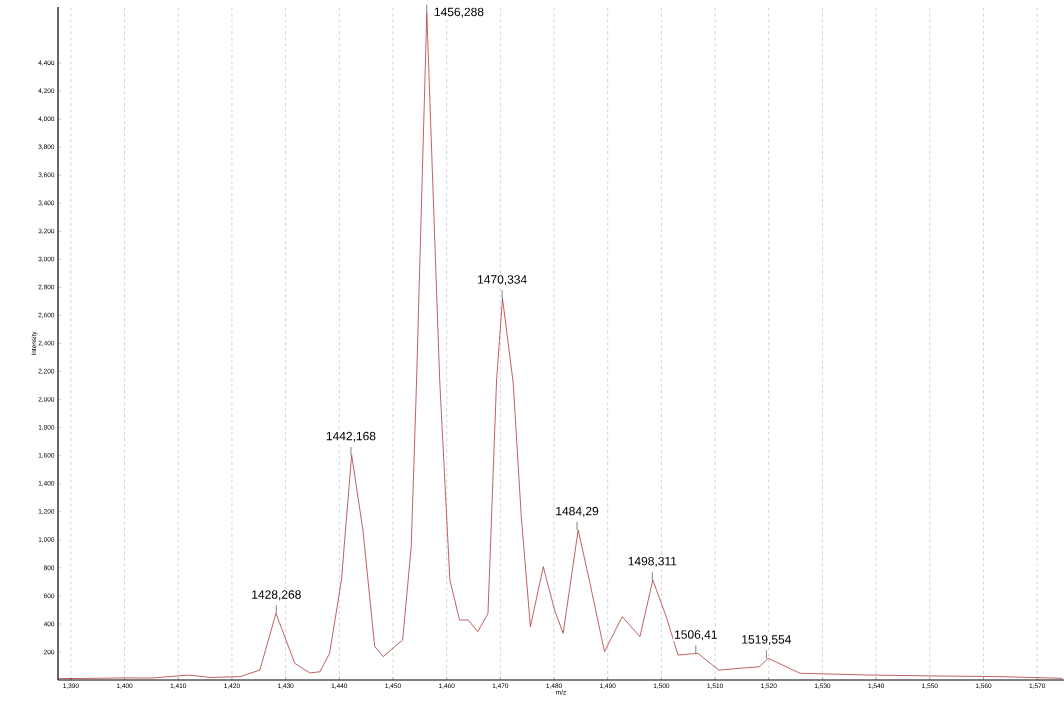 The width and height of the screenshot is (1064, 707). Describe the element at coordinates (577, 511) in the screenshot. I see `annotation: 1484,29` at that location.